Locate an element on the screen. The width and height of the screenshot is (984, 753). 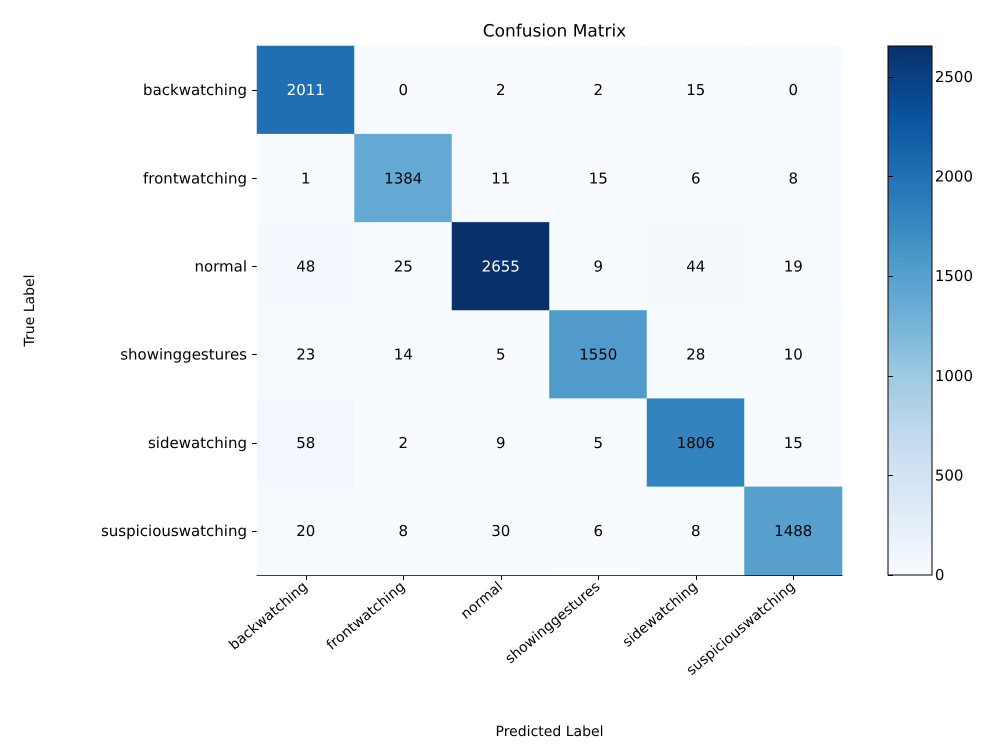
data-label: 58 is located at coordinates (306, 443).